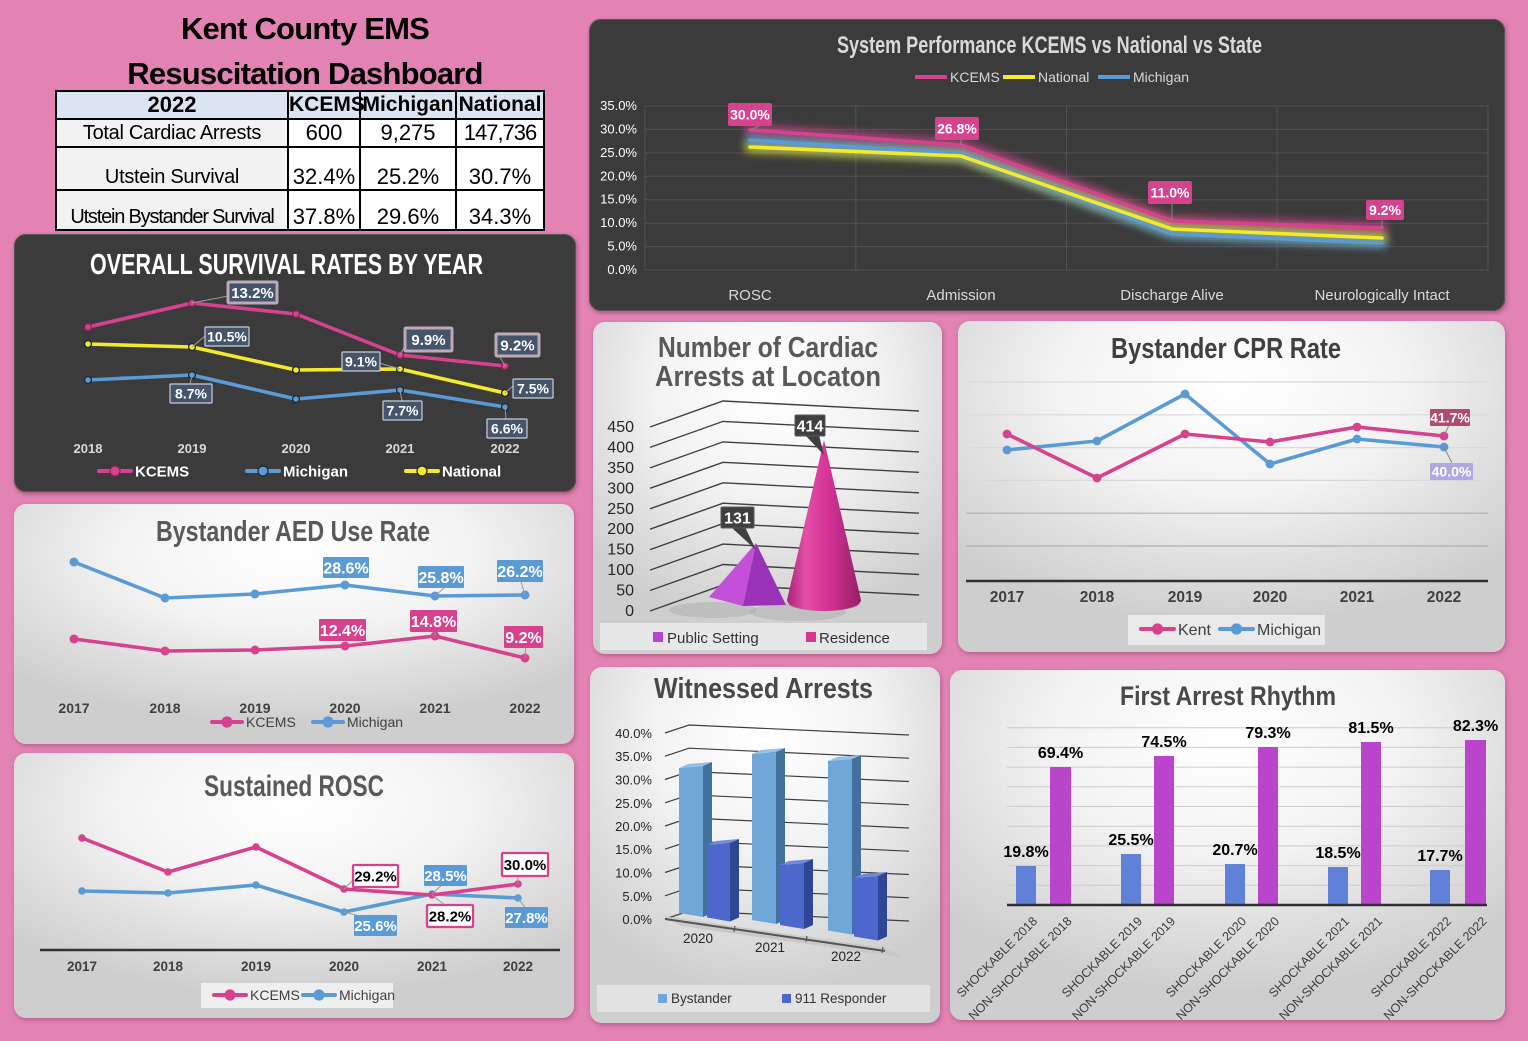 The width and height of the screenshot is (1528, 1041). I want to click on svg-text: 20.7%, so click(1234, 850).